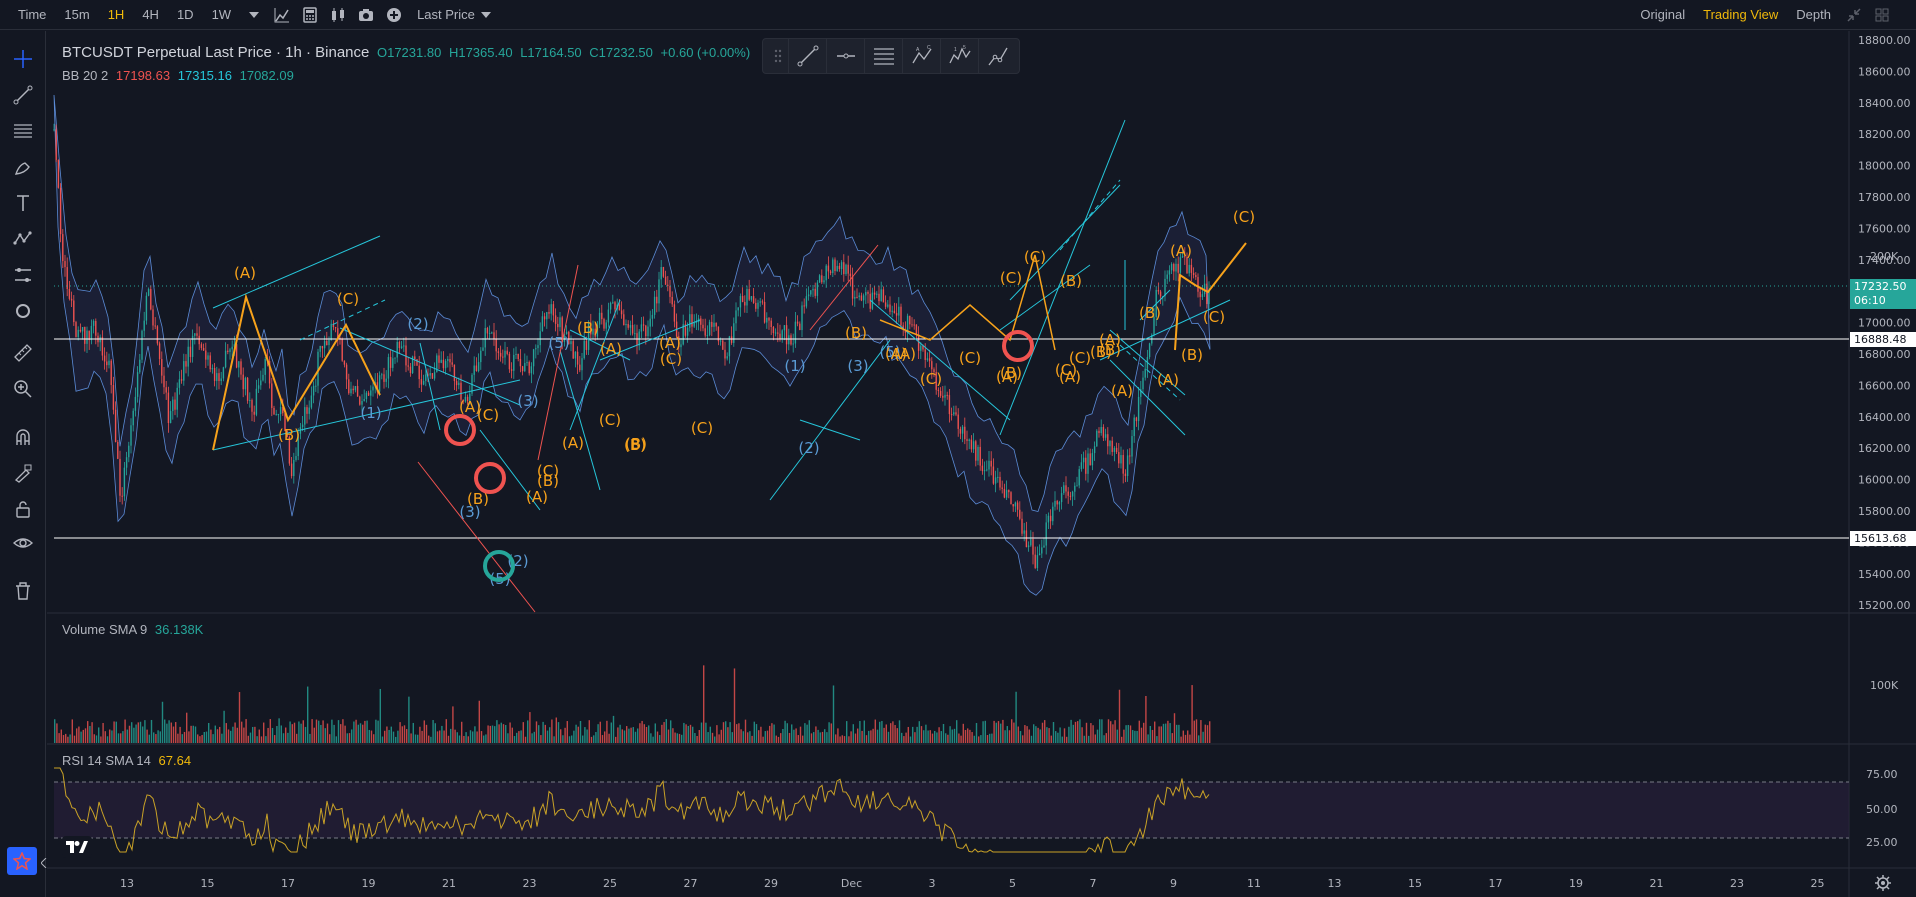 Image resolution: width=1916 pixels, height=897 pixels. What do you see at coordinates (77, 14) in the screenshot?
I see `interval-15m: 15m` at bounding box center [77, 14].